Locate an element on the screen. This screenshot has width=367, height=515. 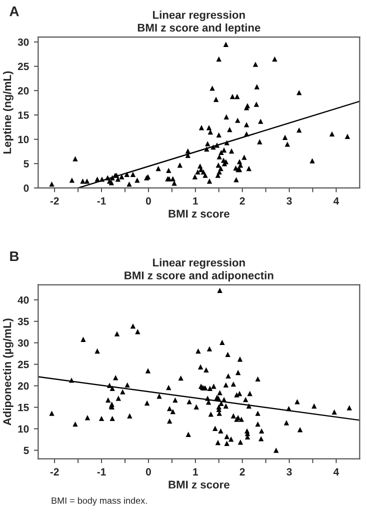
y-tick-label: 40 is located at coordinates (23, 300).